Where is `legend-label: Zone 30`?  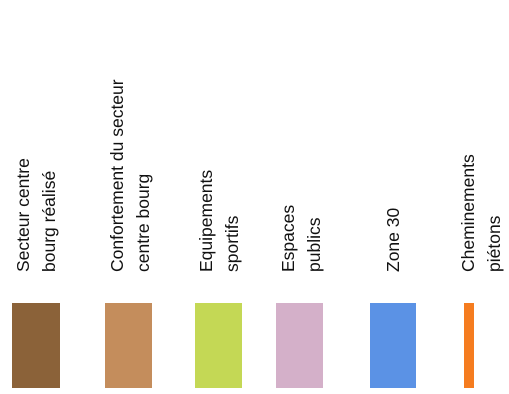 legend-label: Zone 30 is located at coordinates (393, 240).